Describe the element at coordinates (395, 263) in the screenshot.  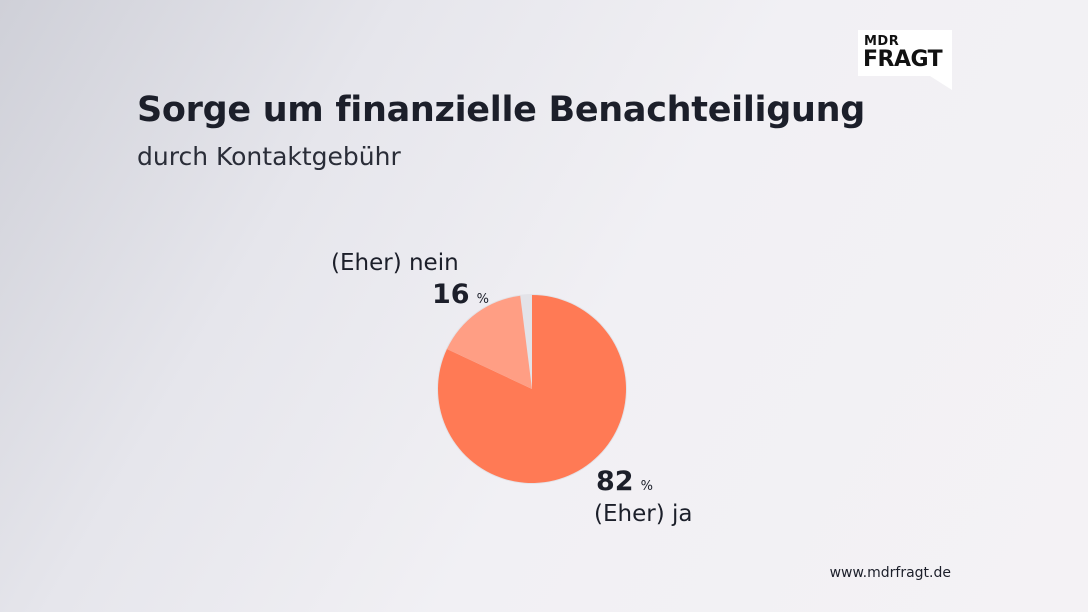
I see `slice-label-nein: (Eher) nein` at that location.